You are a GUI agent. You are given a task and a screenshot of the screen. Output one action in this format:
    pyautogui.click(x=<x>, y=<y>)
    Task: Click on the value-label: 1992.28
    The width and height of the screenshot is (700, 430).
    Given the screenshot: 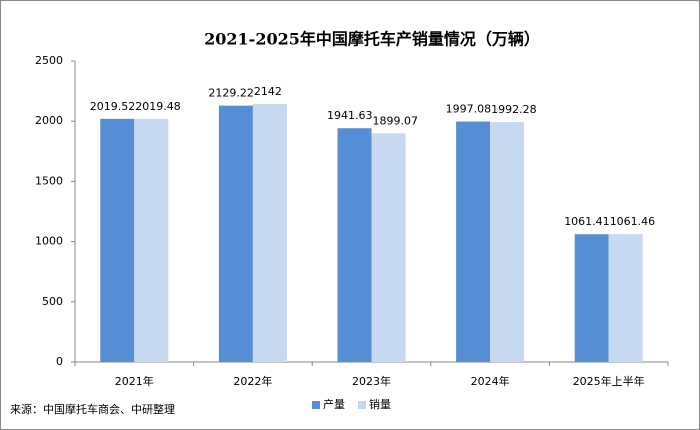 What is the action you would take?
    pyautogui.click(x=513, y=109)
    